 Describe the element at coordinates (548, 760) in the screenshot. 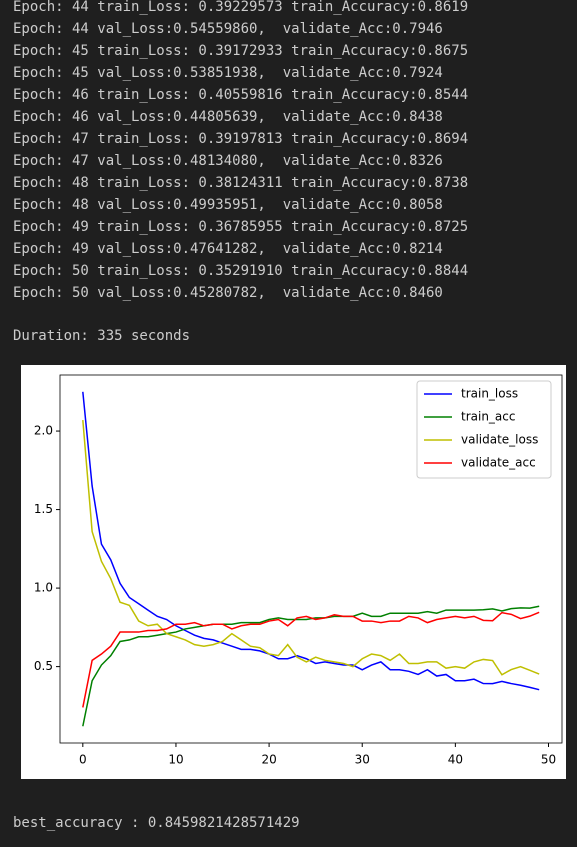

I see `x-tick-label: 50` at that location.